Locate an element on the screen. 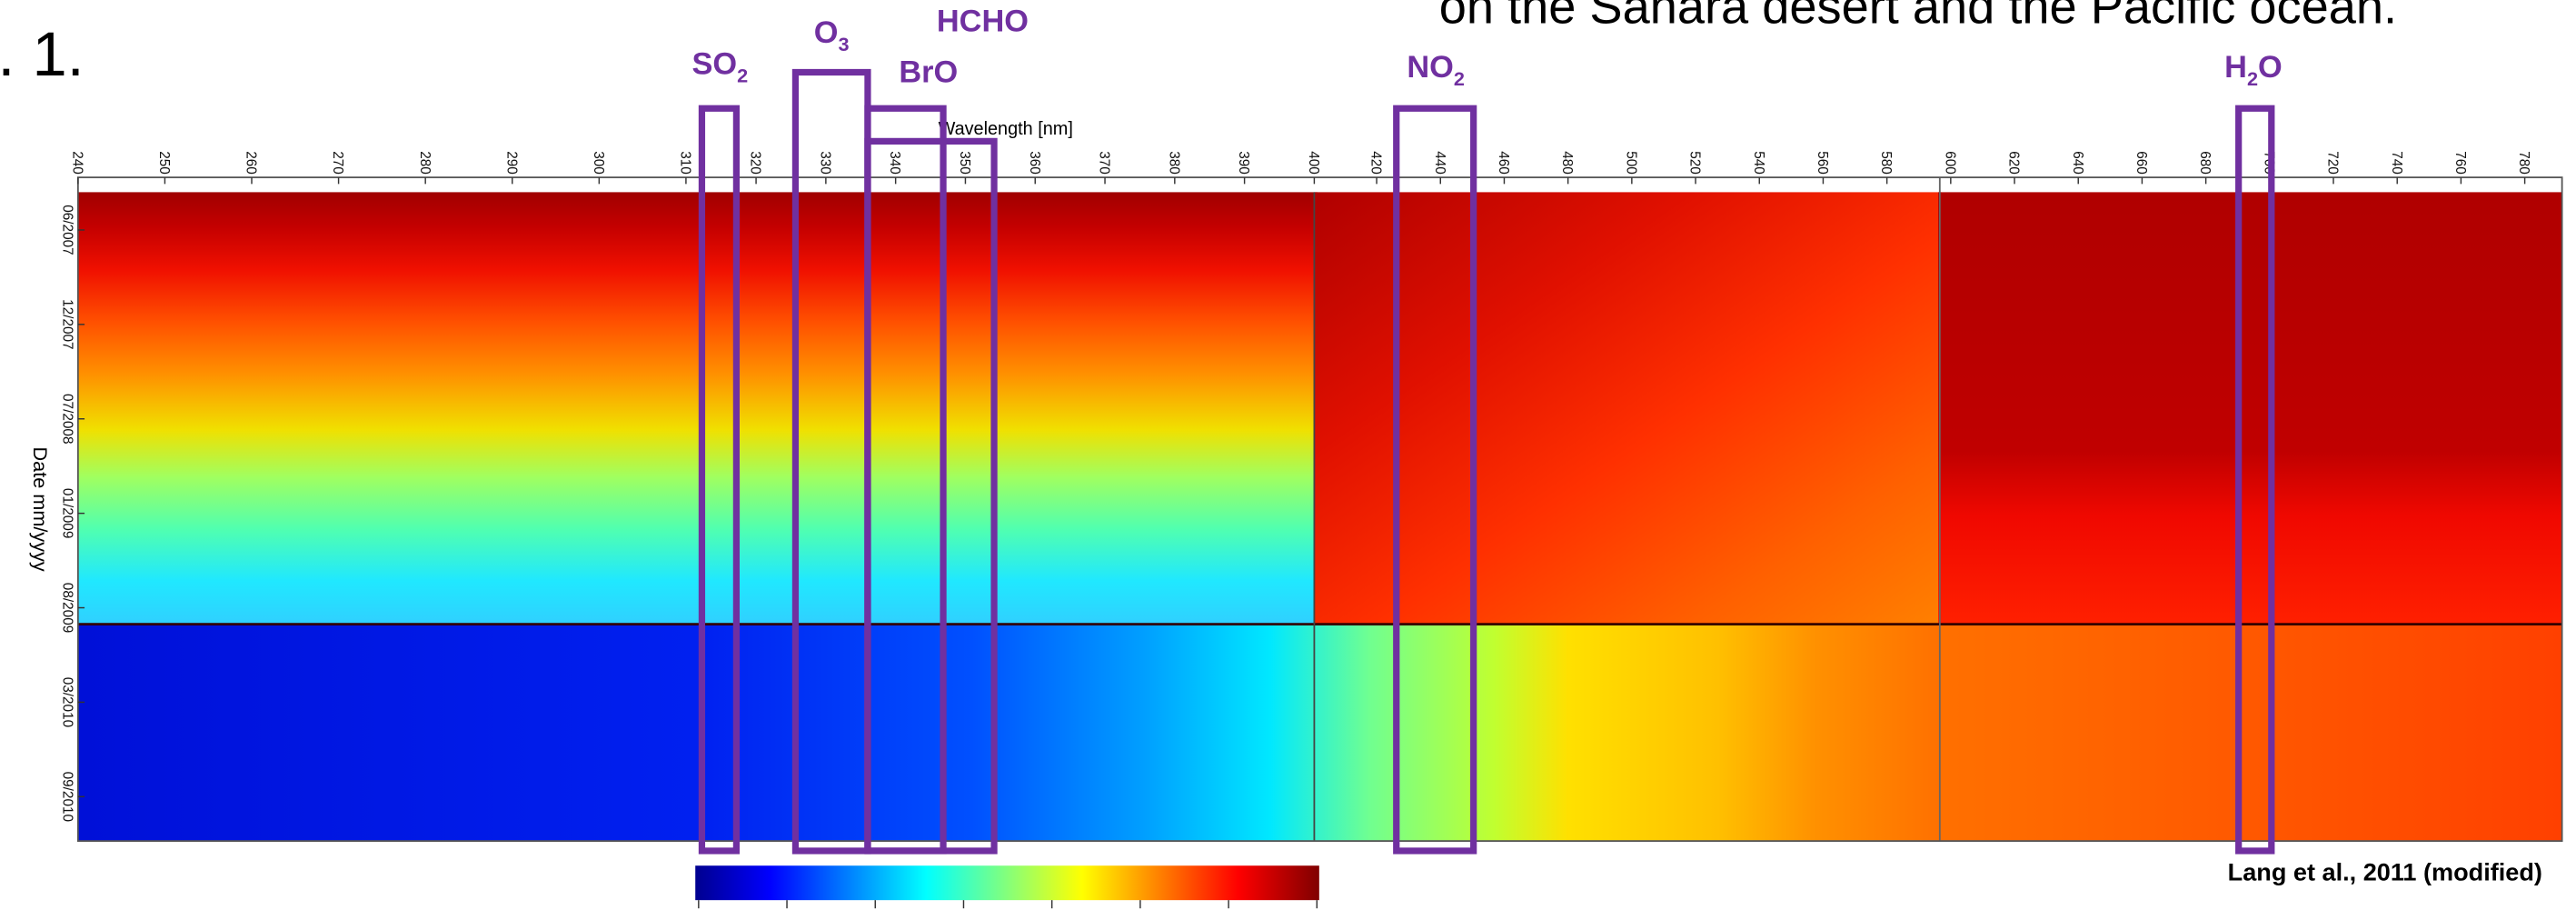 The height and width of the screenshot is (910, 2576). x-tick-label: 420 is located at coordinates (1376, 163).